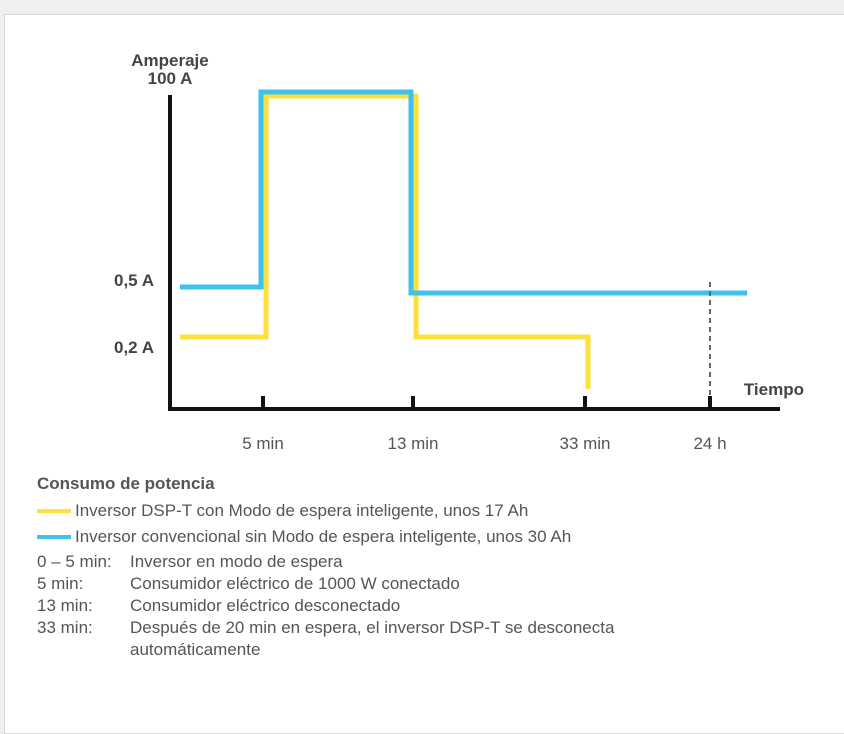 Image resolution: width=844 pixels, height=734 pixels. I want to click on note-label: 0 – 5 min:, so click(83, 562).